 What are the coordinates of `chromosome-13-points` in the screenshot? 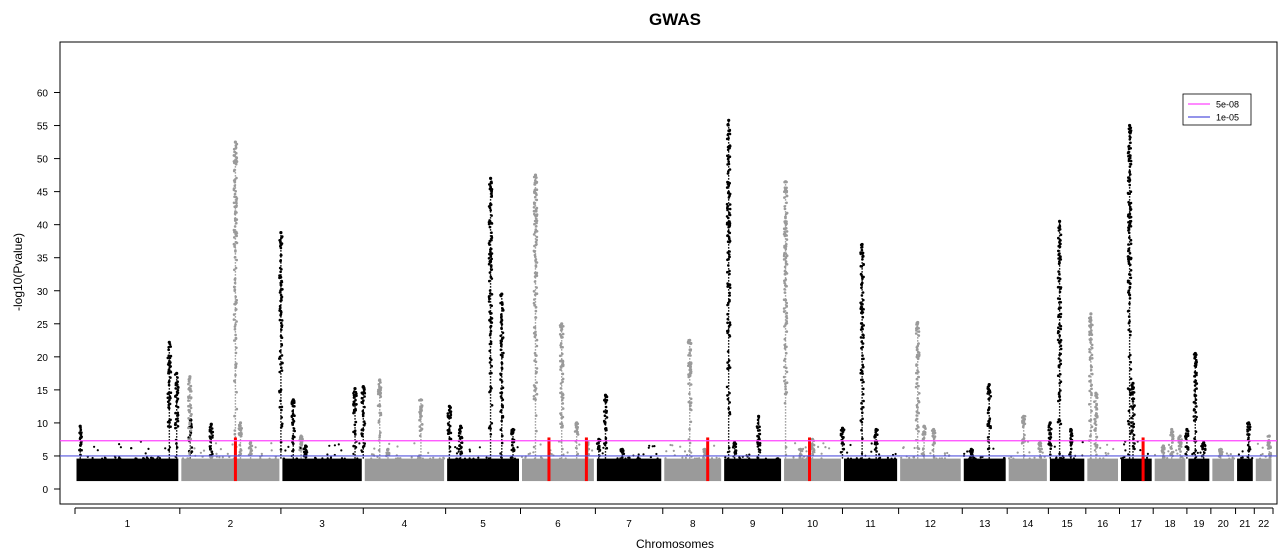 It's located at (984, 432).